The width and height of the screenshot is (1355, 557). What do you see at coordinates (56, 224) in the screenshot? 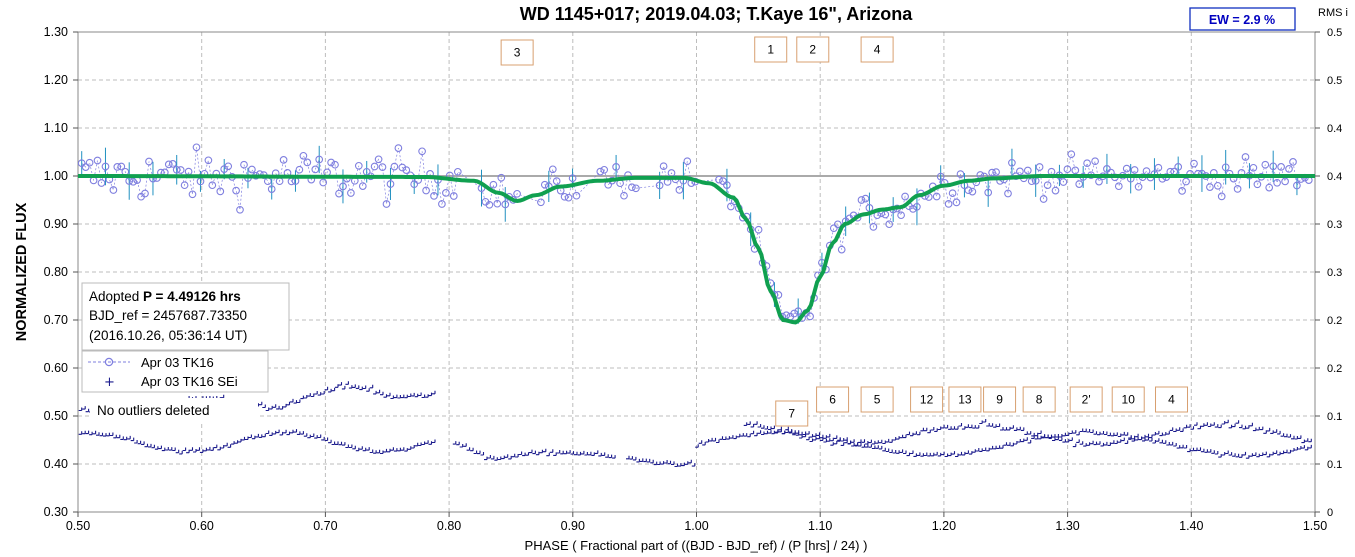
I see `y-tick-label: 0.90` at bounding box center [56, 224].